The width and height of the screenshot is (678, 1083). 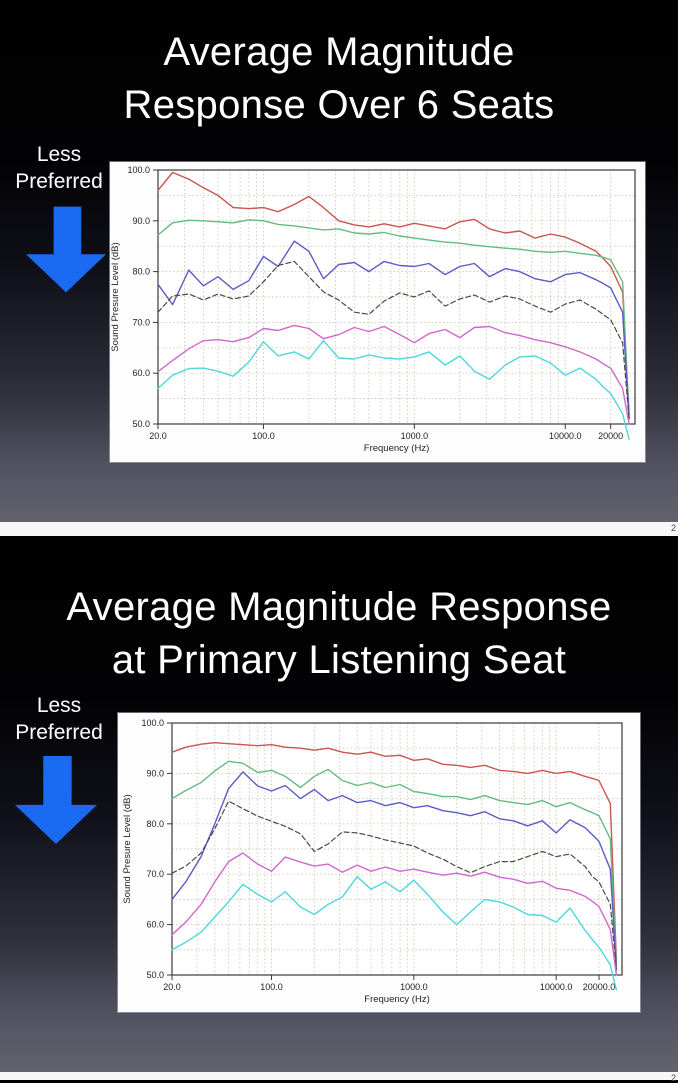 I want to click on slide-title-line2: Response Over 6 Seats, so click(x=339, y=105).